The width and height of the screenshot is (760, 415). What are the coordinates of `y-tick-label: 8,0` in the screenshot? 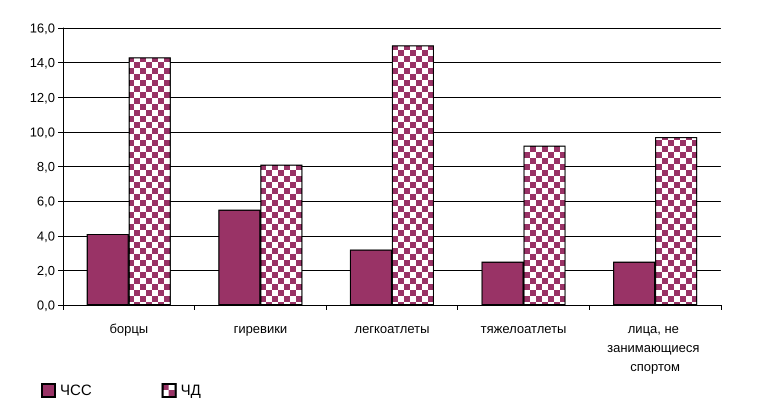 It's located at (45, 166).